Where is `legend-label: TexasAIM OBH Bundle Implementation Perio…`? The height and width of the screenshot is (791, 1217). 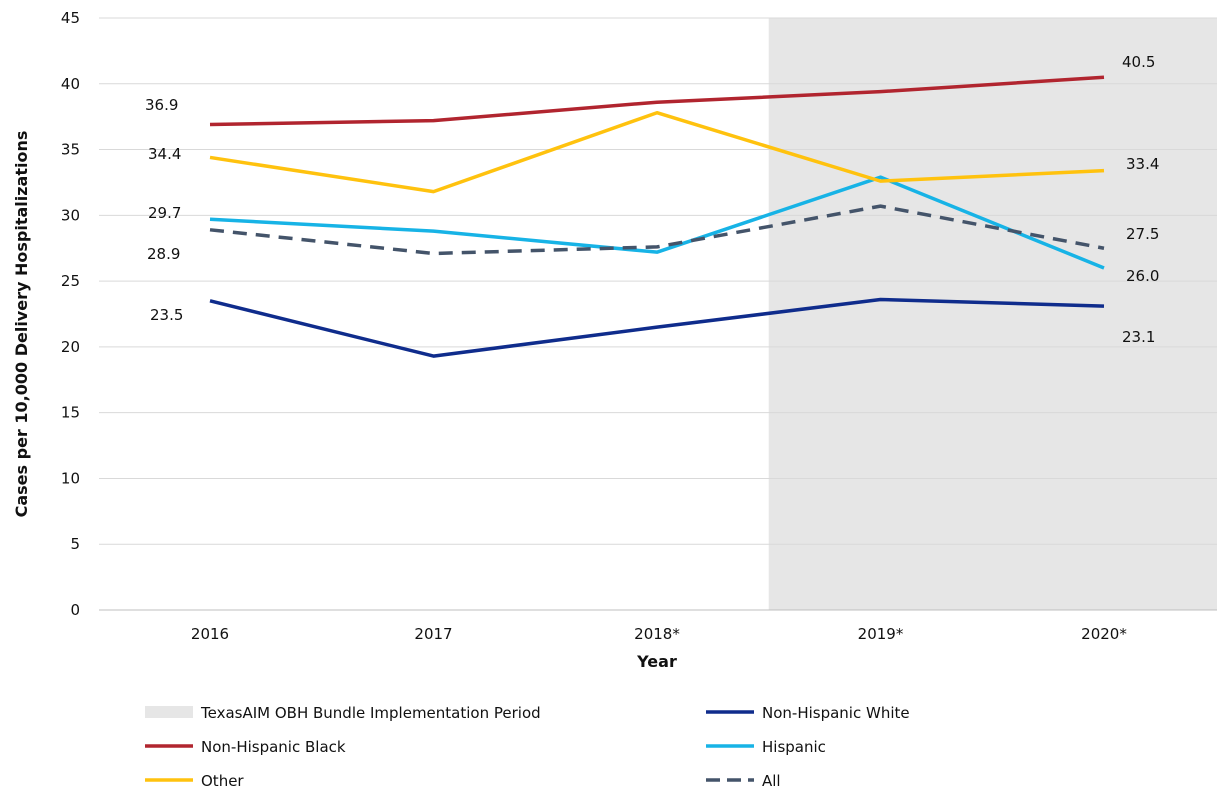
legend-label: TexasAIM OBH Bundle Implementation Perio… is located at coordinates (370, 713).